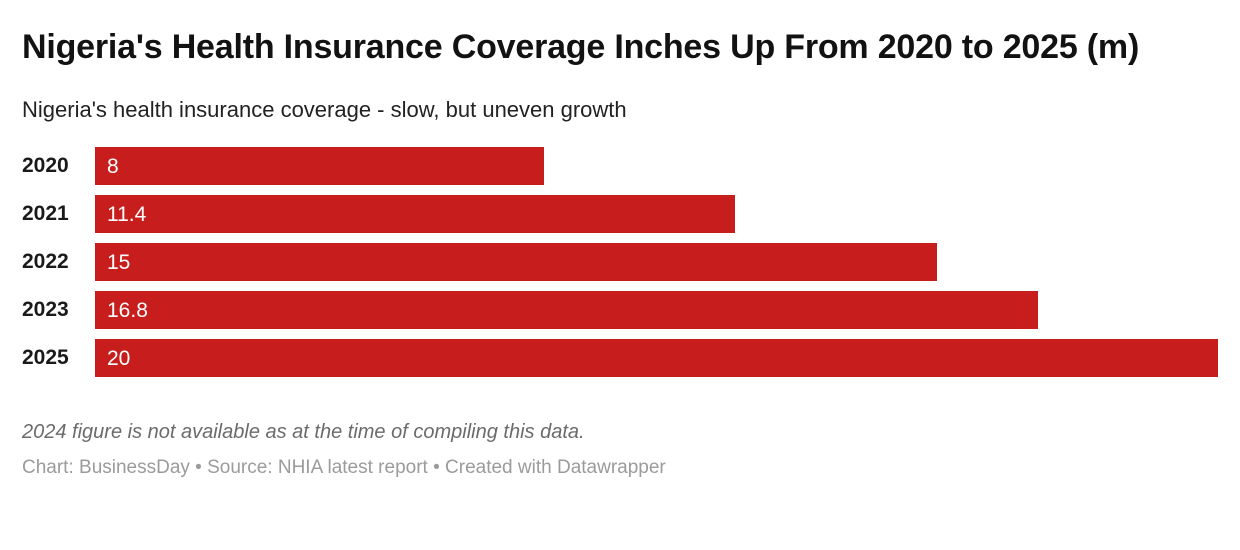 This screenshot has height=550, width=1240. I want to click on bar: 8, so click(320, 166).